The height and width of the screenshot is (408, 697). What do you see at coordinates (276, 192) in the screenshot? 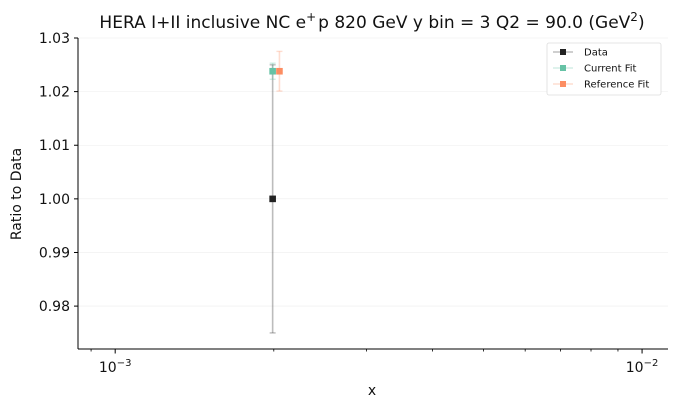
I see `data-marks` at bounding box center [276, 192].